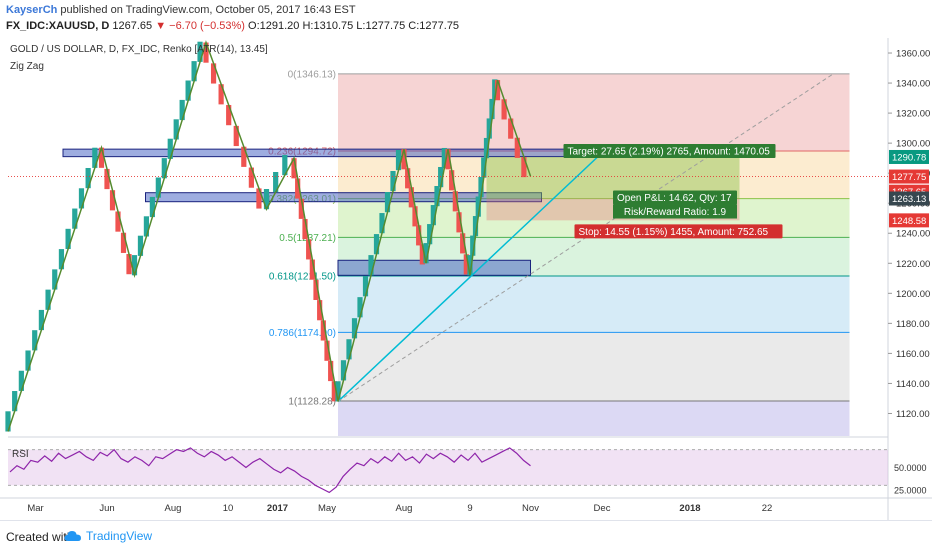 This screenshot has height=551, width=932. What do you see at coordinates (27, 66) in the screenshot?
I see `zigzag-indicator-label: Zig Zag` at bounding box center [27, 66].